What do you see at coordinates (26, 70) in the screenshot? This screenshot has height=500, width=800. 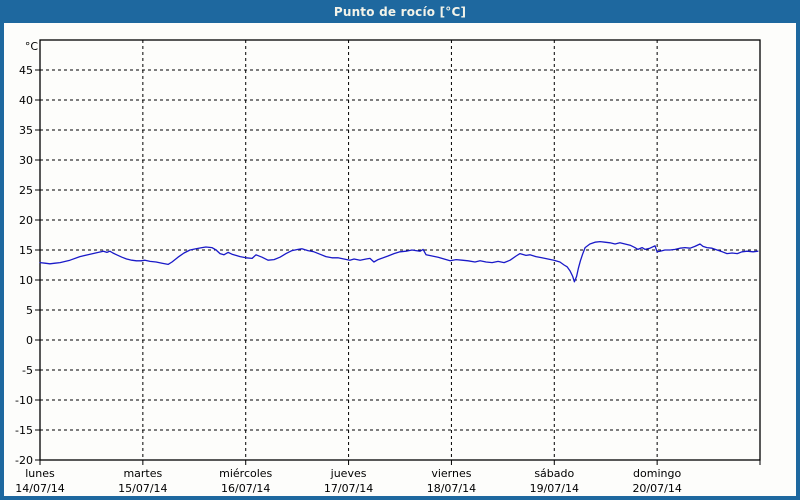 I see `y-tick-label: 45` at bounding box center [26, 70].